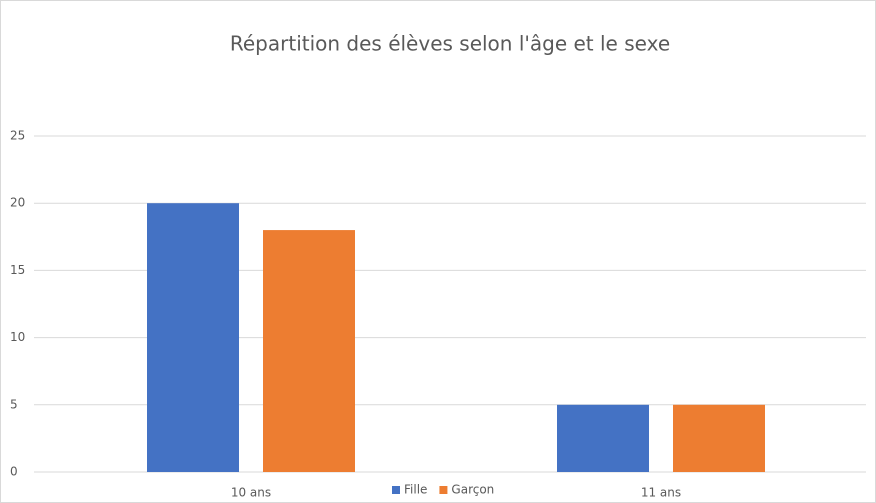  Describe the element at coordinates (17, 203) in the screenshot. I see `y-tick-label: 20` at that location.